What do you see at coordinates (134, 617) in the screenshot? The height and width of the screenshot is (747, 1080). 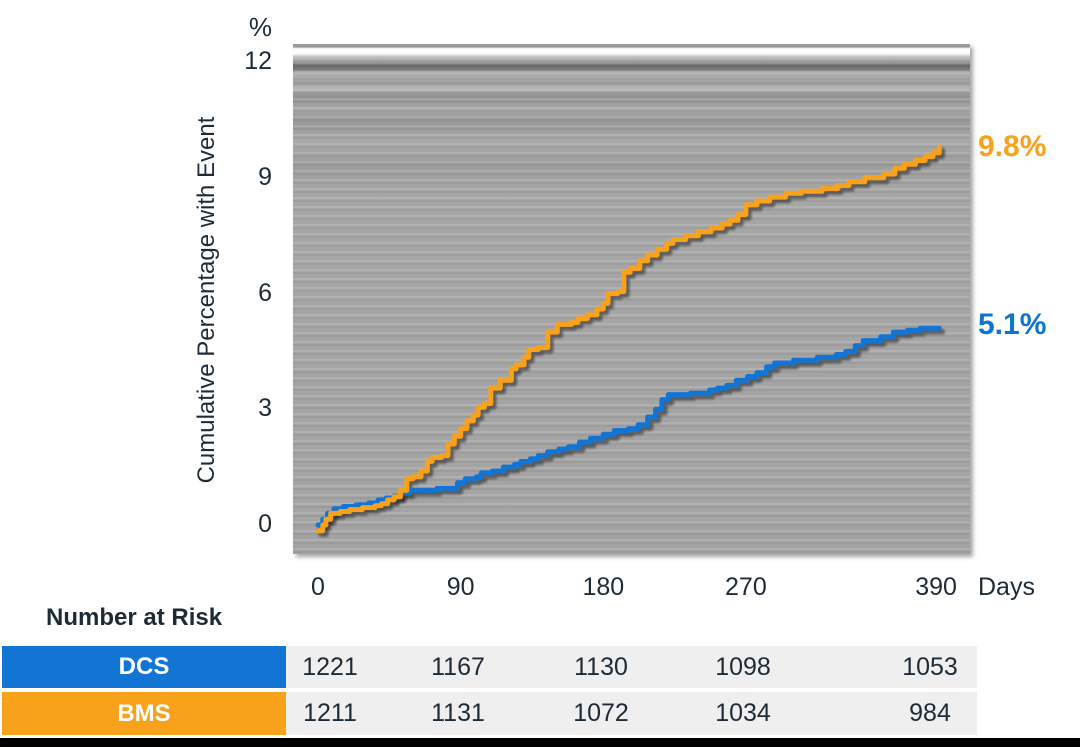 I see `number-at-risk-title: Number at Risk` at bounding box center [134, 617].